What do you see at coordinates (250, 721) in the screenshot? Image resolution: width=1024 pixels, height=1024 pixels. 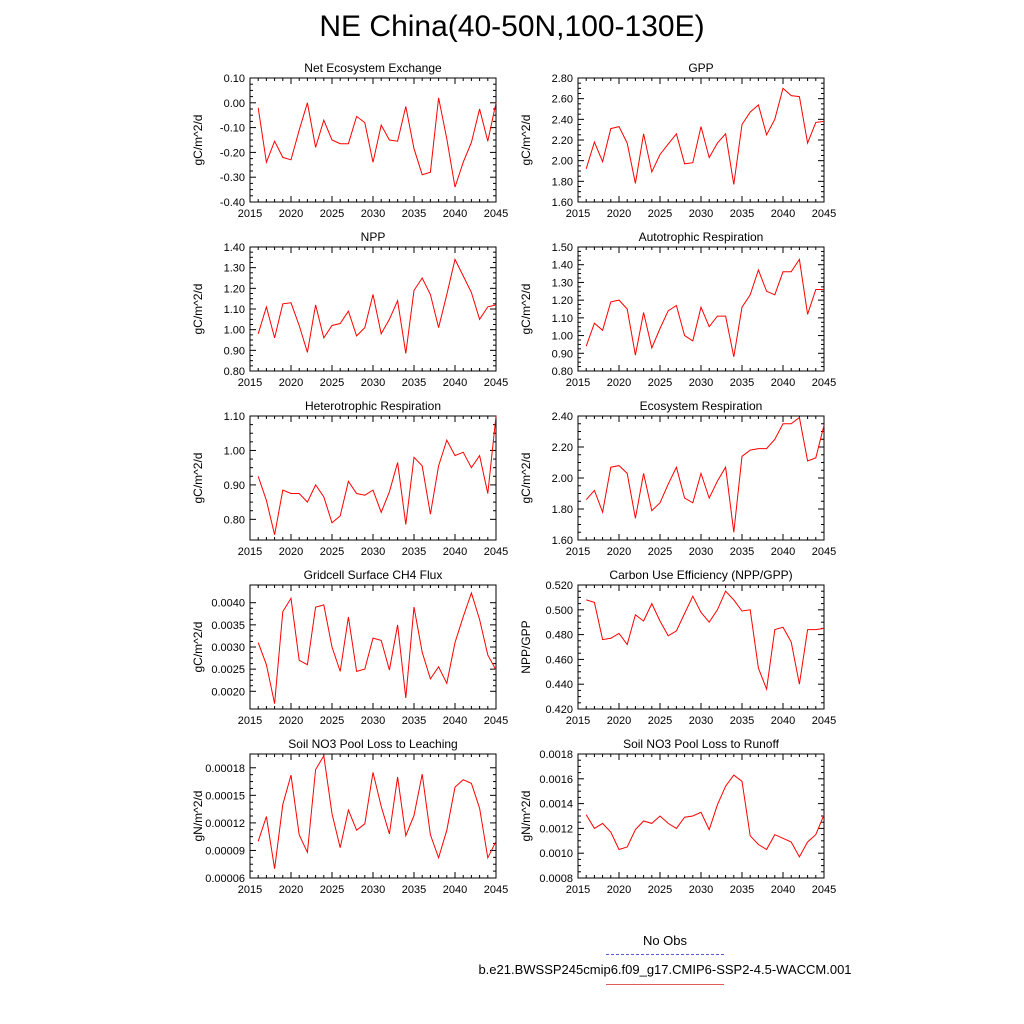 I see `plot-gridcell-surface-ch4-flux-xtick-label: 2015` at bounding box center [250, 721].